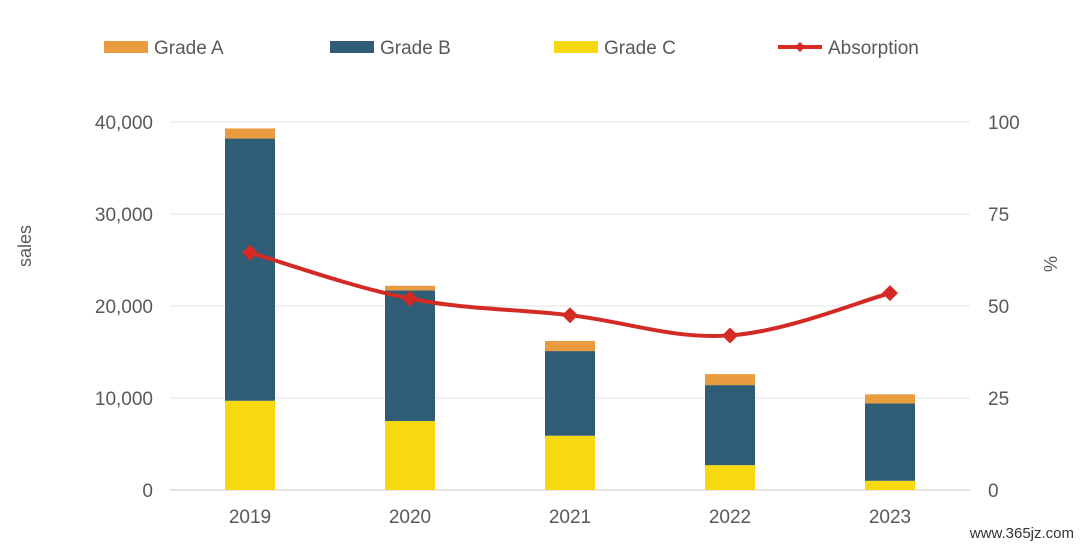 The height and width of the screenshot is (553, 1080). I want to click on absorption-line, so click(570, 294).